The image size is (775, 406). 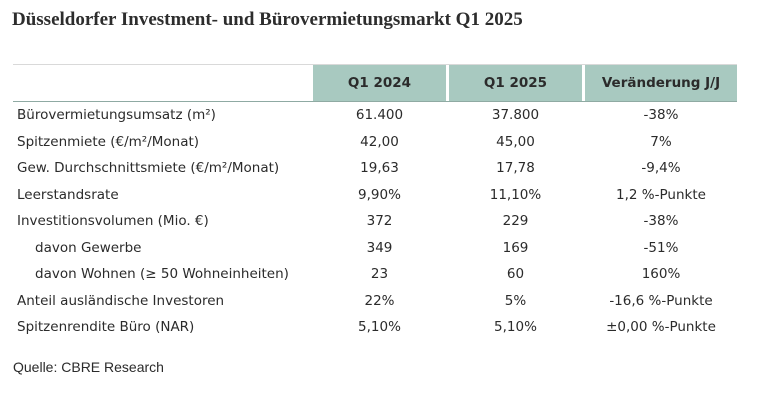 I want to click on cell-q1-2025: 17,78, so click(x=515, y=168).